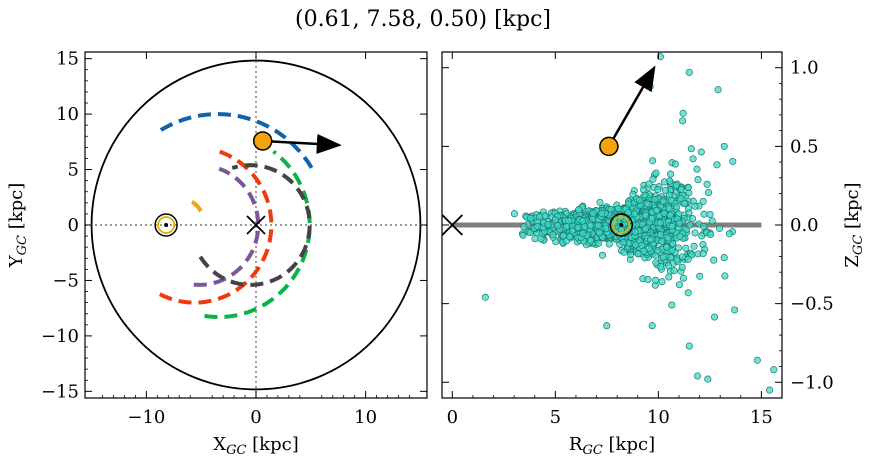  I want to click on right-galactic-center-marker-stroke-b, so click(452, 225).